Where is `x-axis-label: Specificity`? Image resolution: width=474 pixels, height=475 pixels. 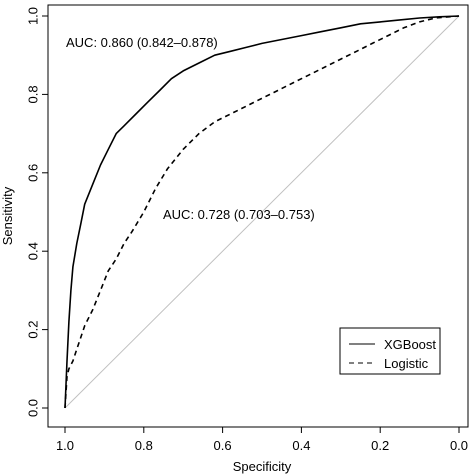
x-axis-label: Specificity is located at coordinates (262, 466).